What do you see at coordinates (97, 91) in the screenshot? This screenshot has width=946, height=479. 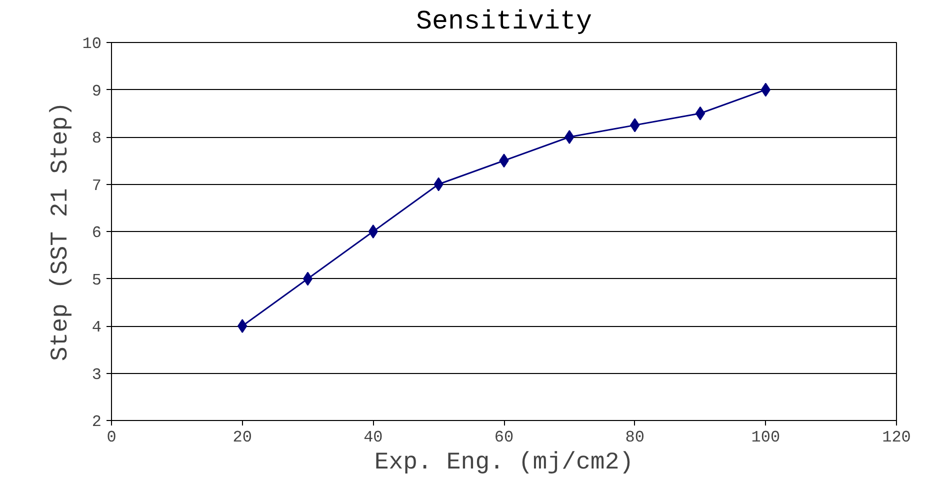 I see `y-tick-label: 9` at bounding box center [97, 91].